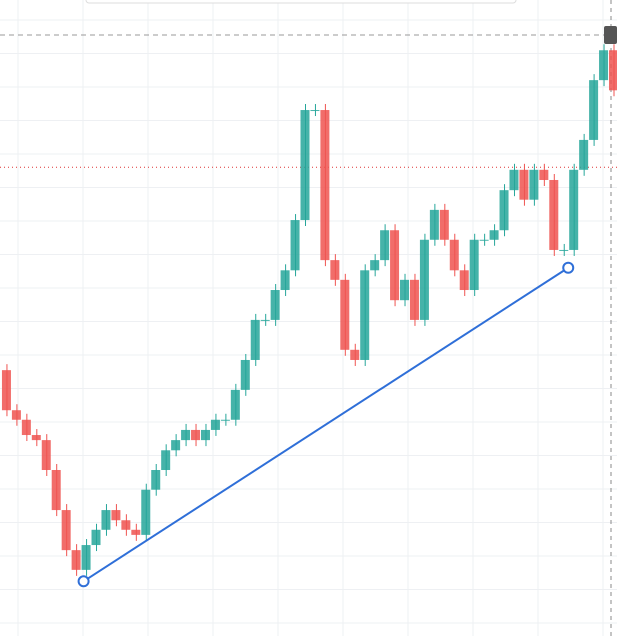 The height and width of the screenshot is (636, 617). I want to click on price-badge, so click(610, 35).